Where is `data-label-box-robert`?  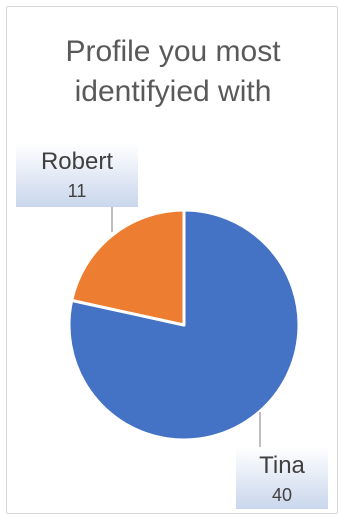 data-label-box-robert is located at coordinates (77, 175).